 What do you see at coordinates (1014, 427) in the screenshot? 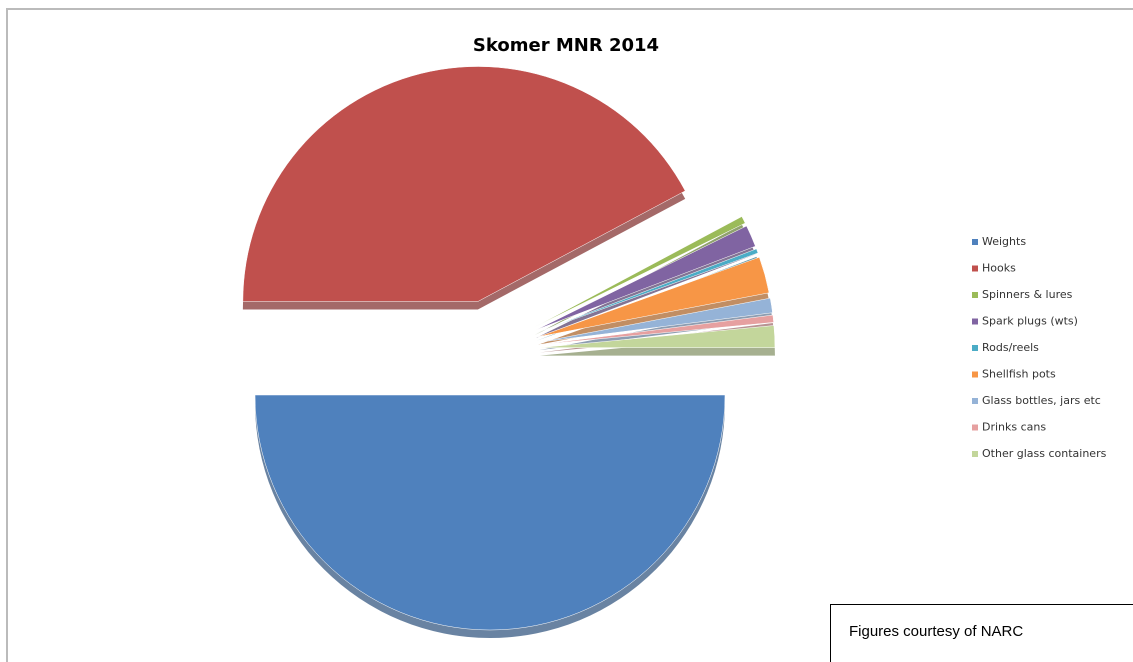
I see `legend-label: Drinks cans` at bounding box center [1014, 427].